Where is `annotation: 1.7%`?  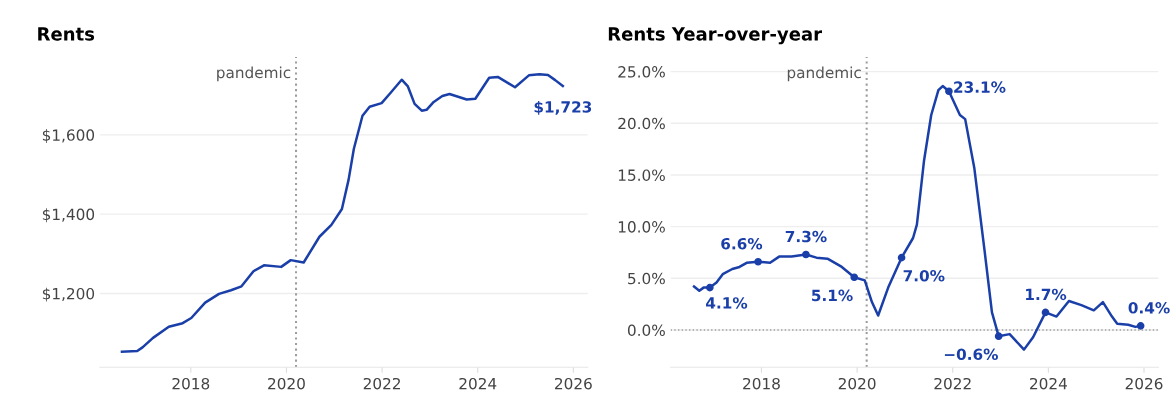 annotation: 1.7% is located at coordinates (1046, 294).